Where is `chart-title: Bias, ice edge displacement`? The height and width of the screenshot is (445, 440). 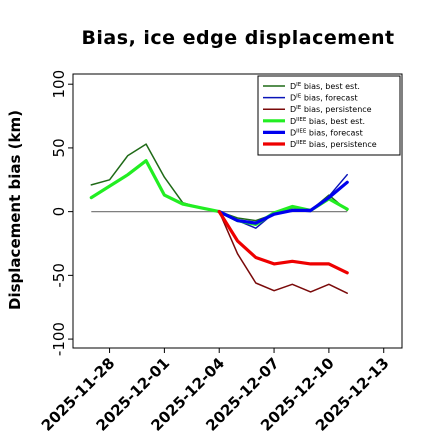 chart-title: Bias, ice edge displacement is located at coordinates (237, 38).